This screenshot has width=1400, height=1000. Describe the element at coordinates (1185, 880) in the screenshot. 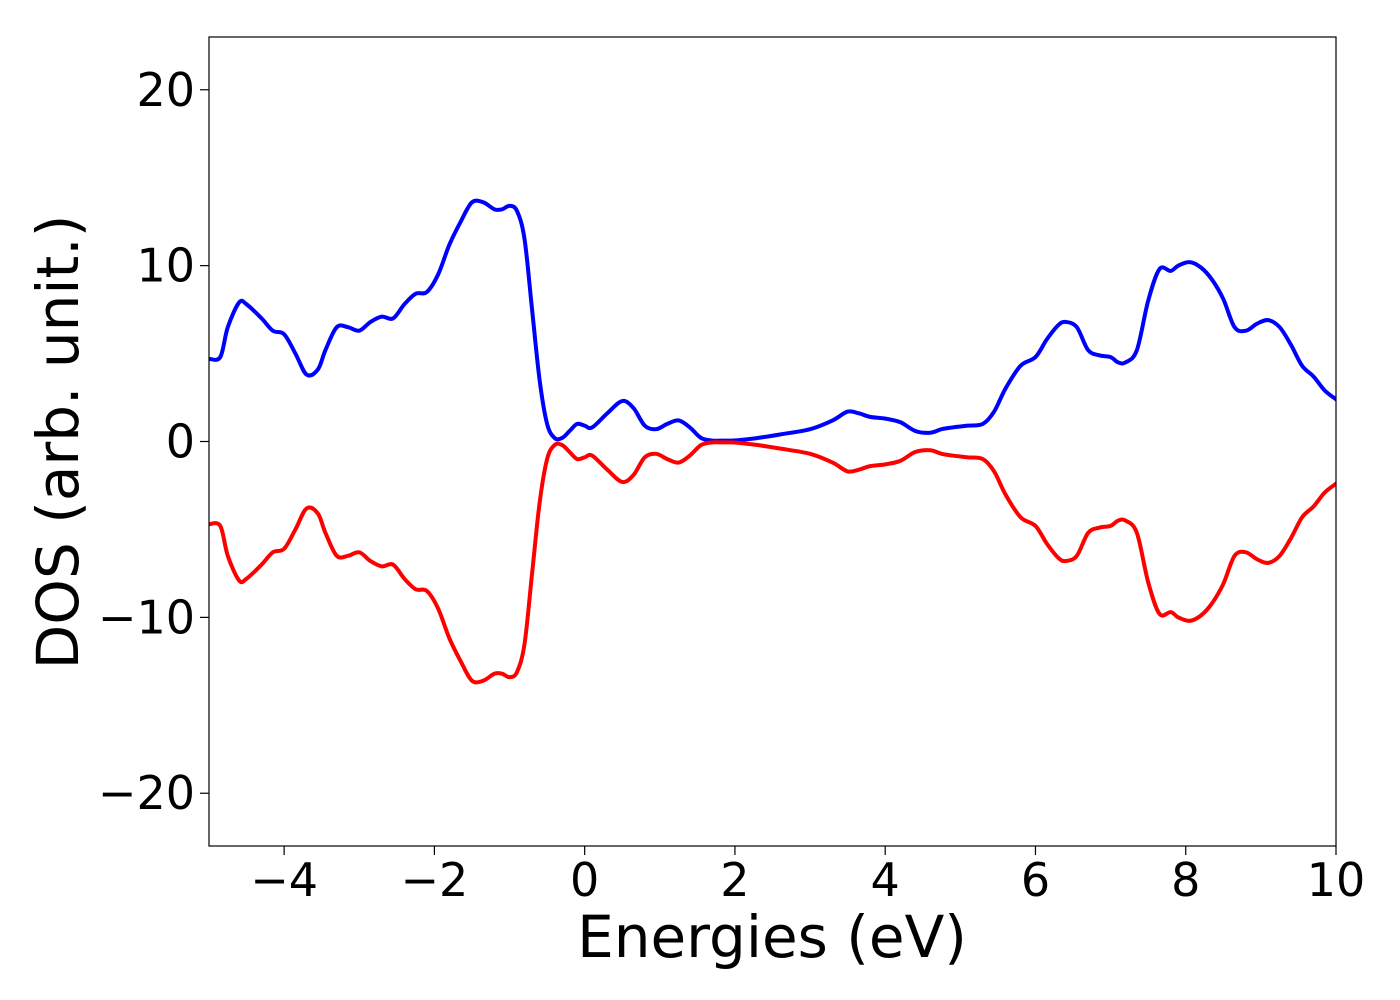

I see `x-tick-label: 8` at that location.